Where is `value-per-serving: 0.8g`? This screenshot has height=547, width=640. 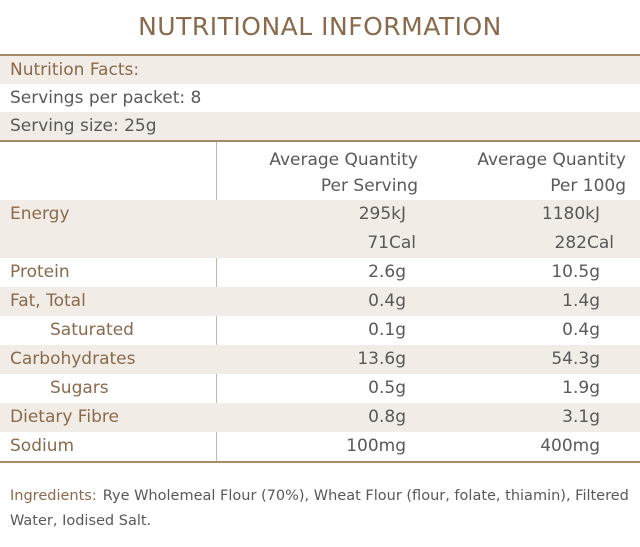
value-per-serving: 0.8g is located at coordinates (387, 417).